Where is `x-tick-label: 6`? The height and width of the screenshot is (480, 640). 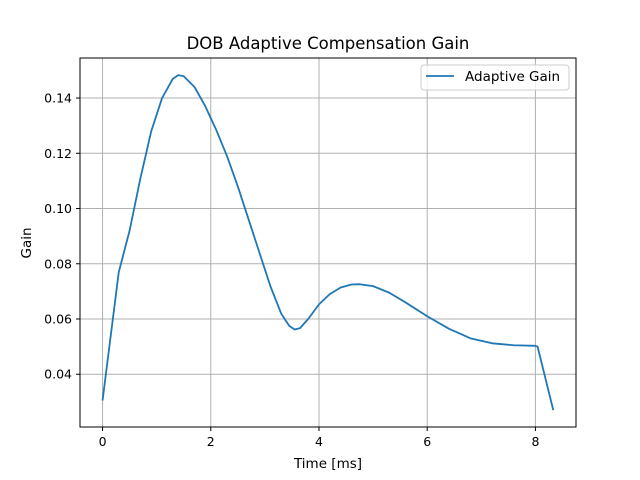
x-tick-label: 6 is located at coordinates (427, 441).